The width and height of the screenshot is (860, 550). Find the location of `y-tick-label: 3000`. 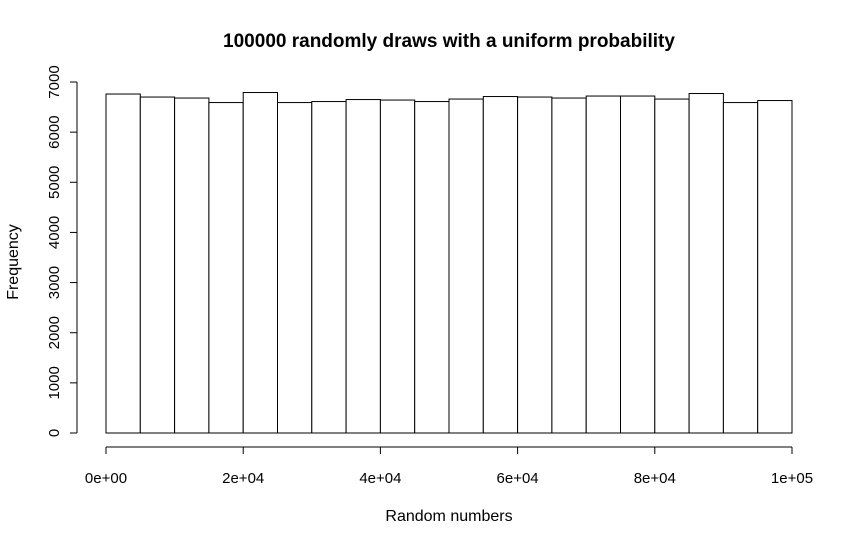

y-tick-label: 3000 is located at coordinates (54, 282).